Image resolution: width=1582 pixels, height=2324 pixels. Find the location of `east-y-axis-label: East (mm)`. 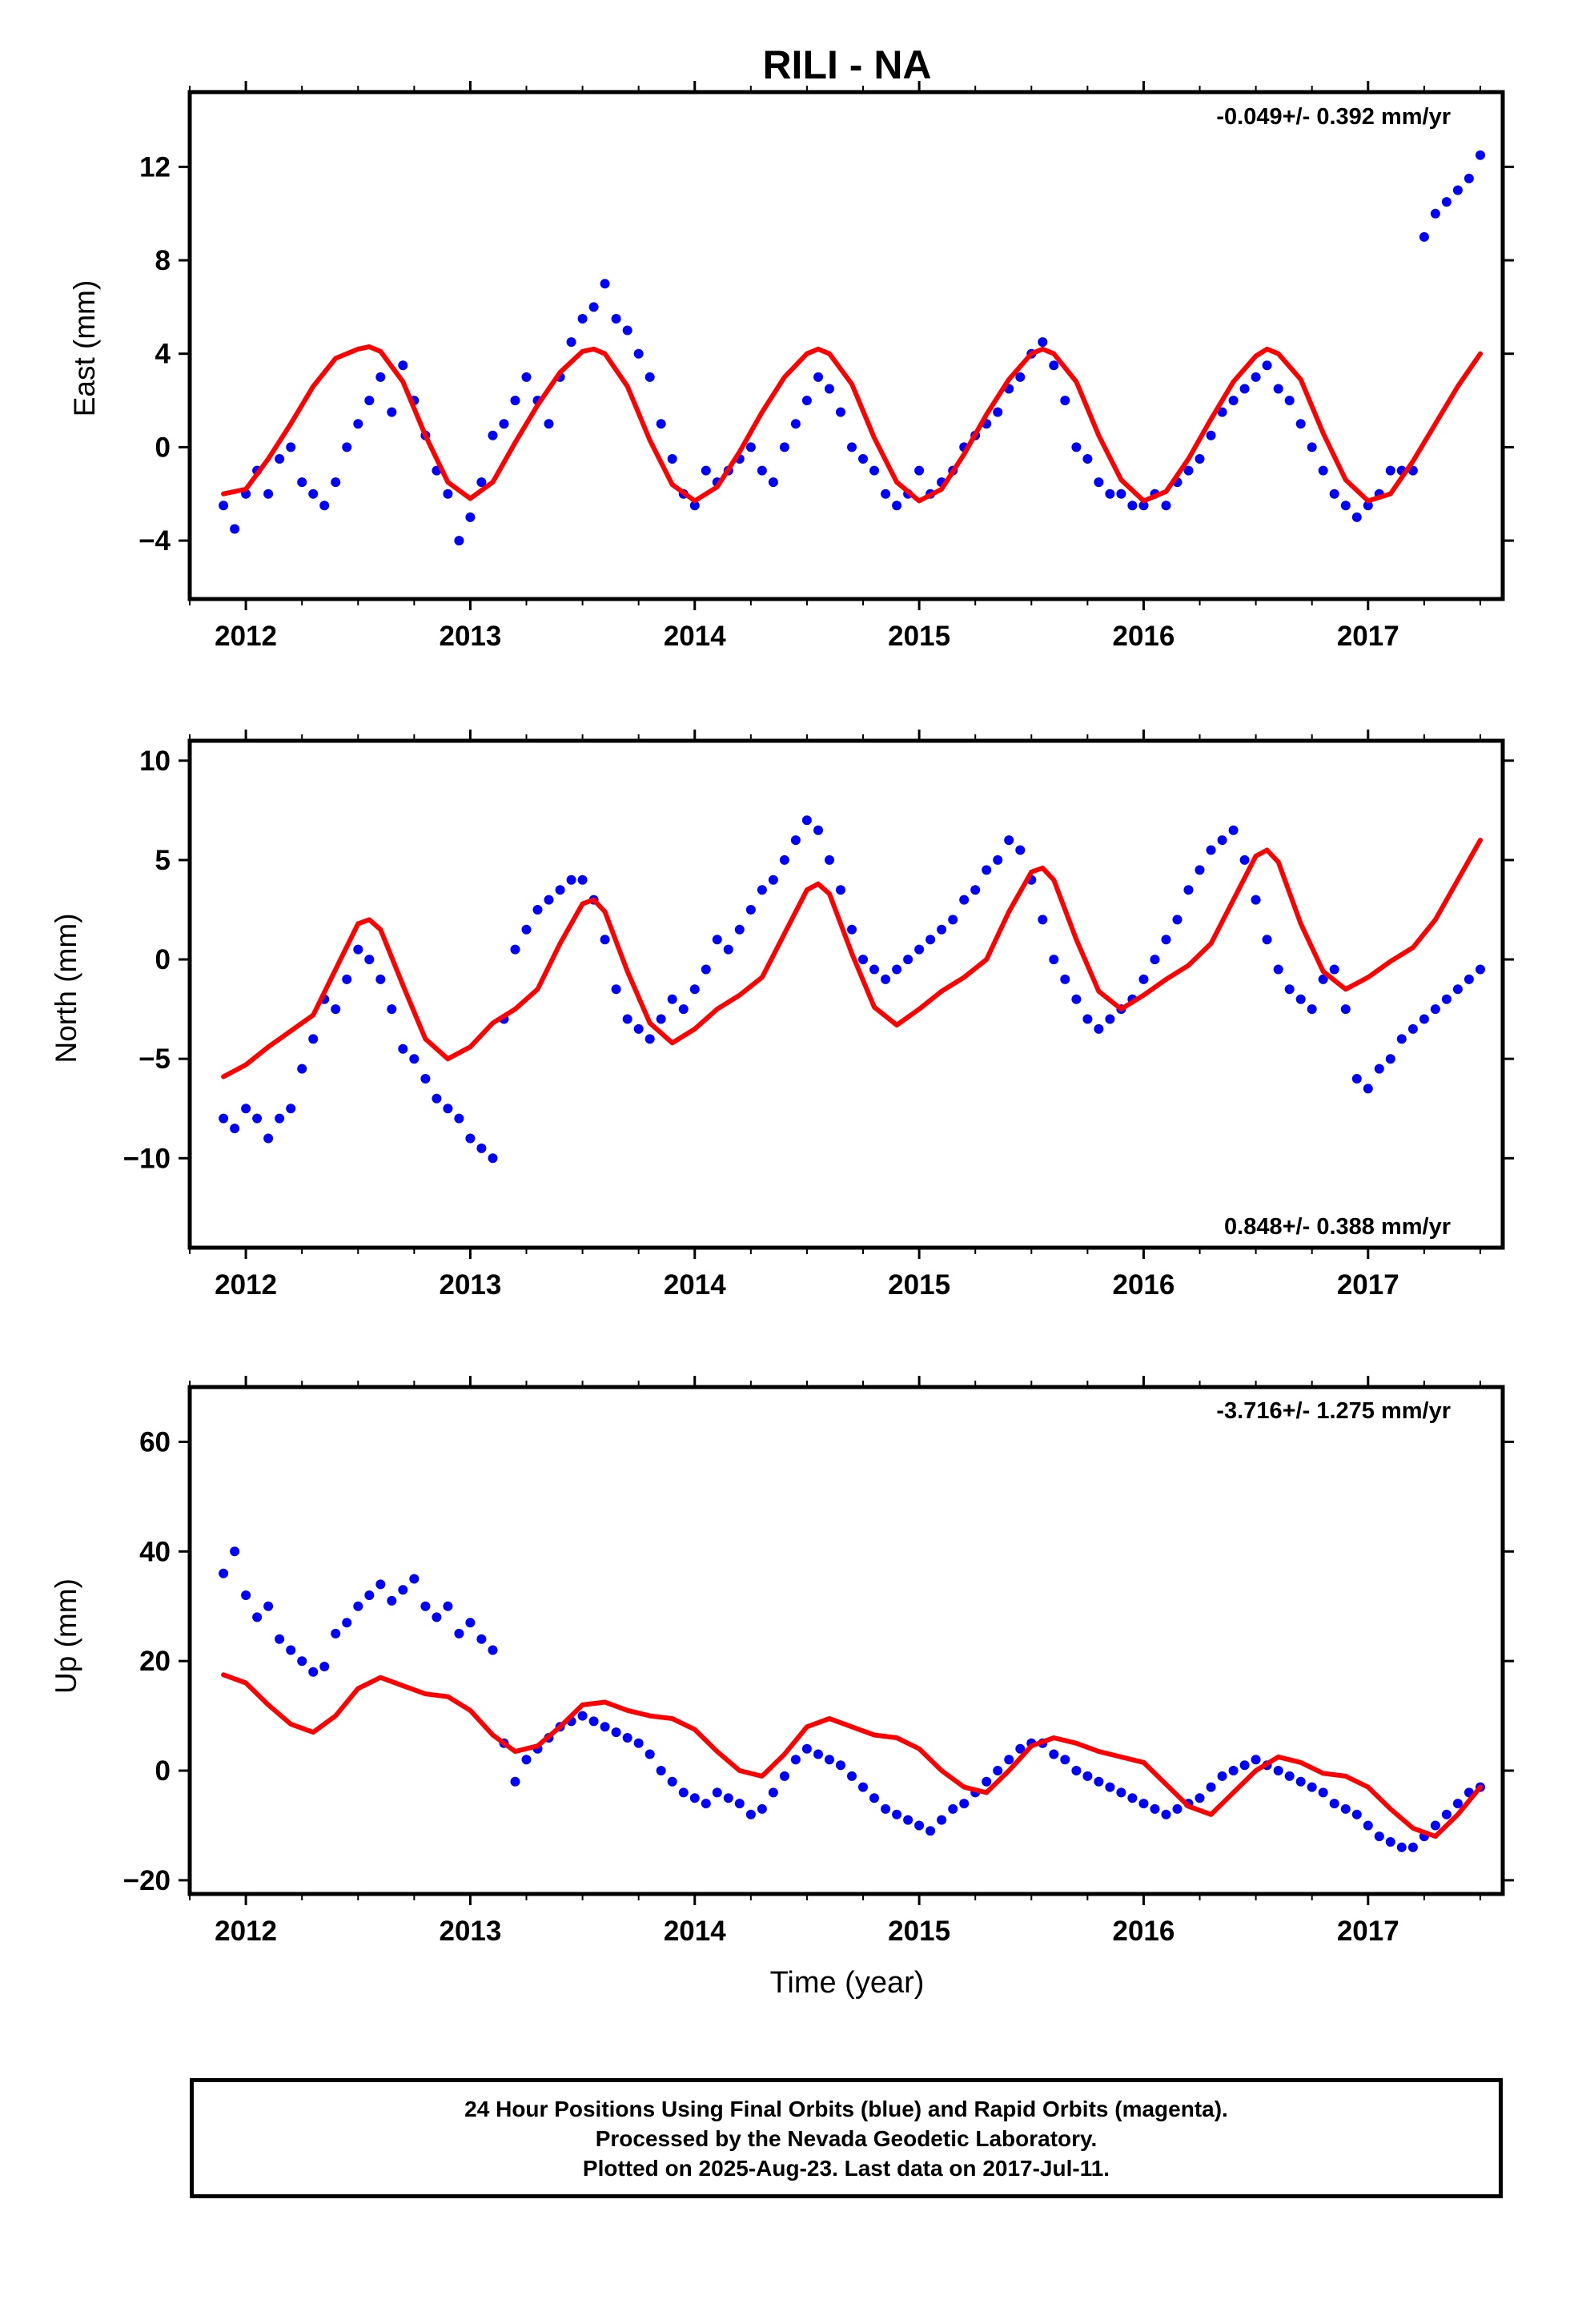

east-y-axis-label: East (mm) is located at coordinates (84, 348).